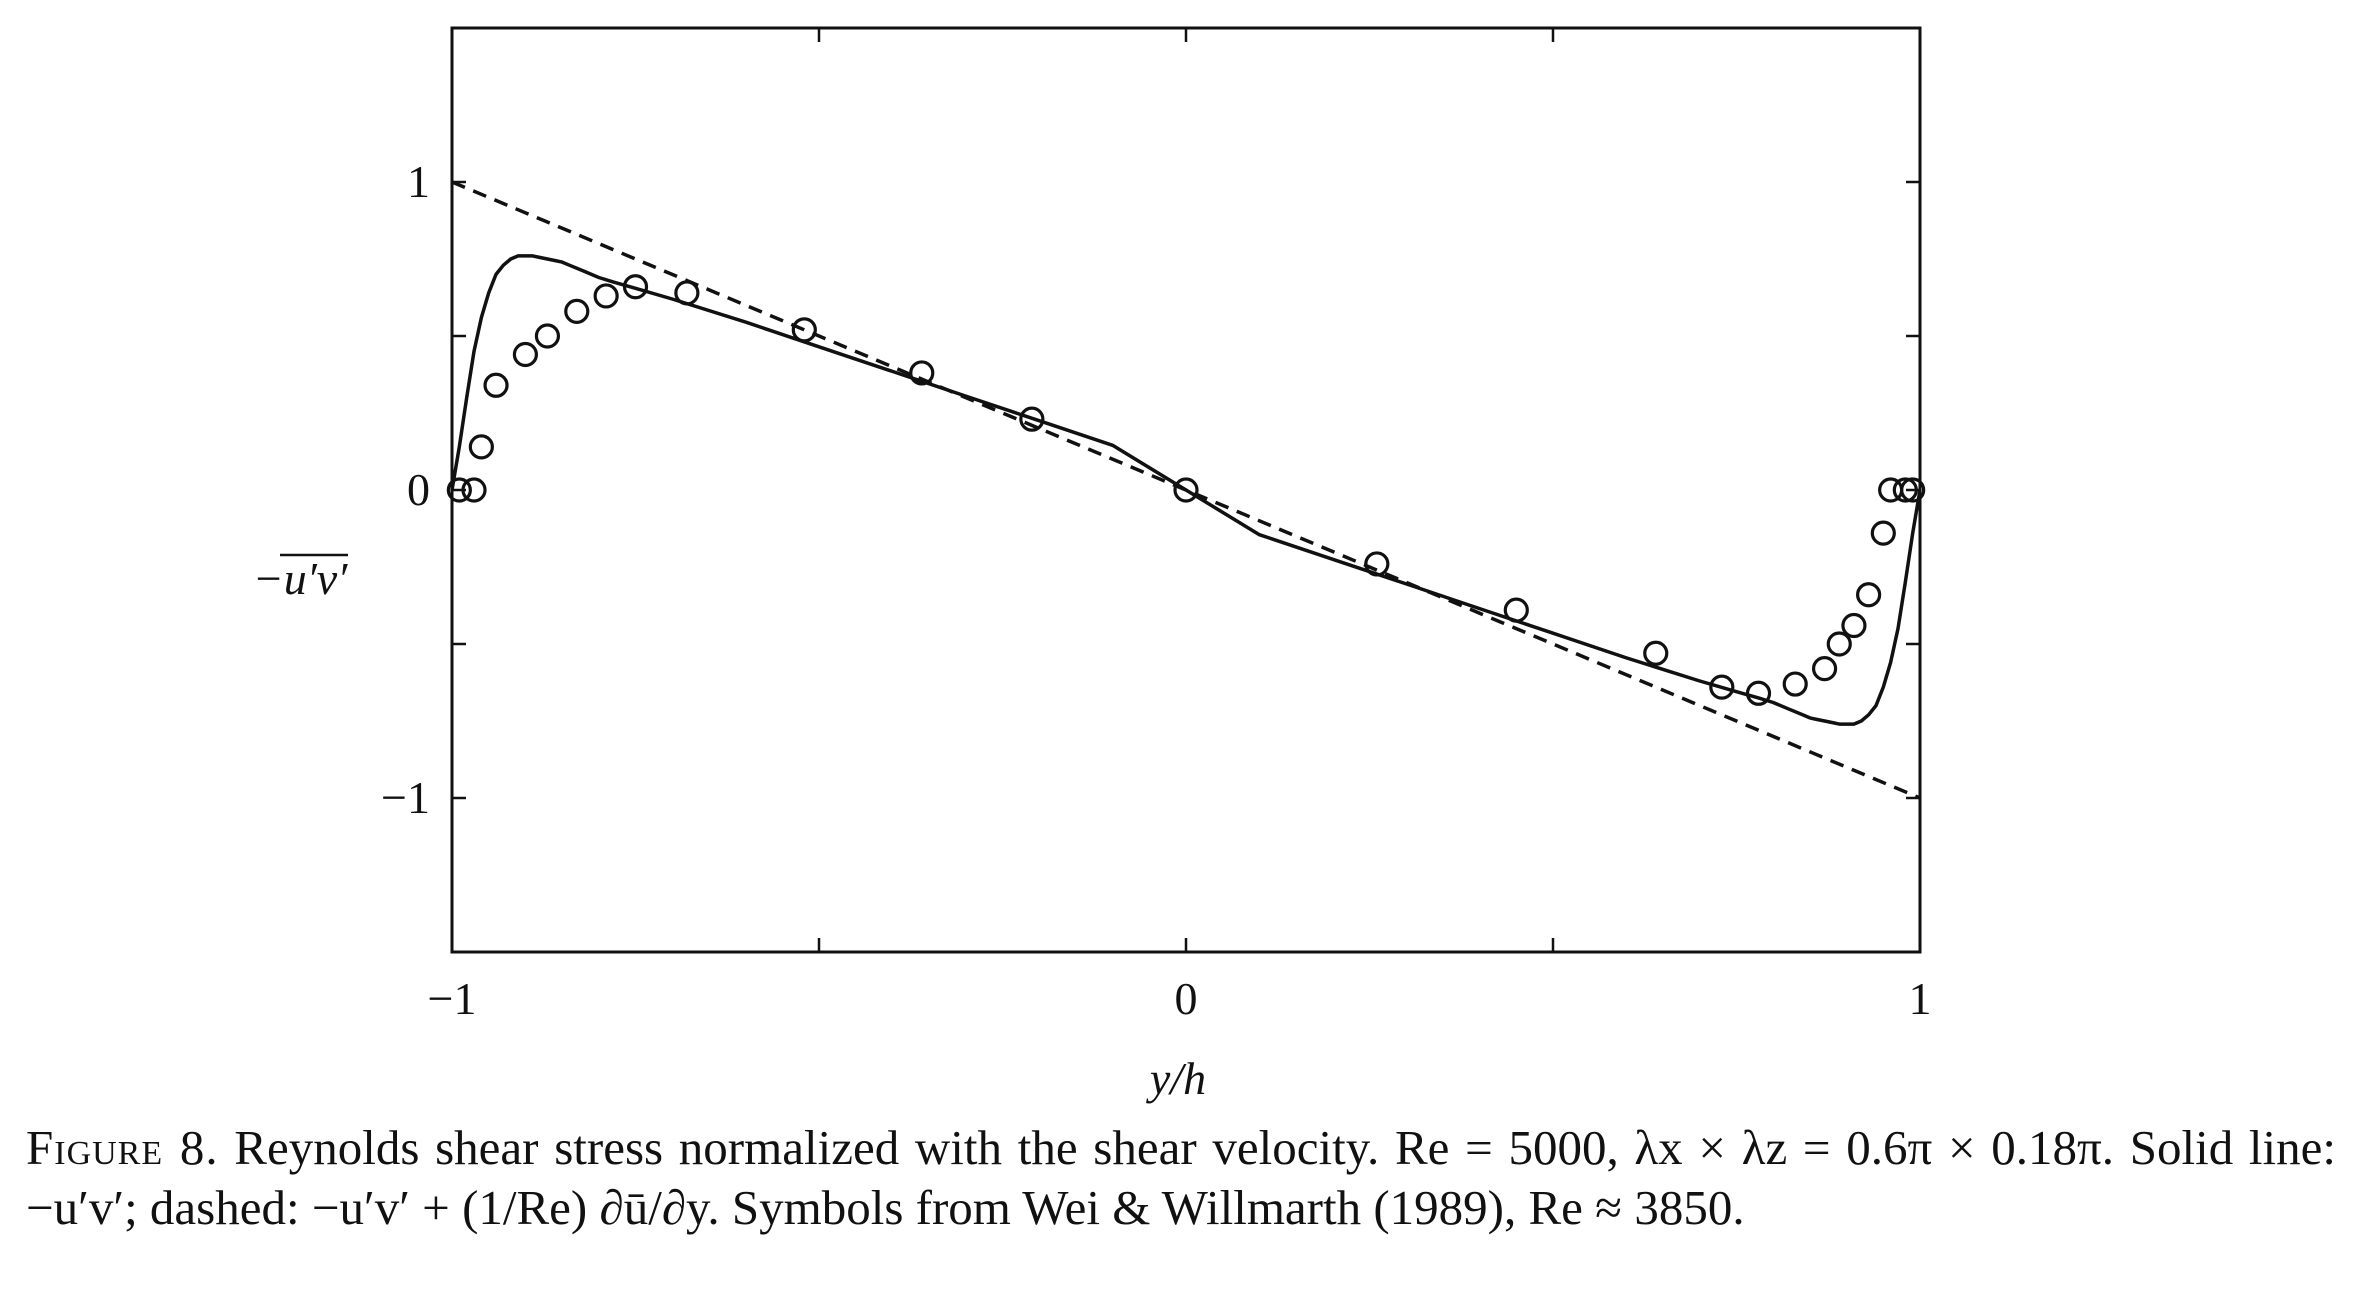 The image size is (2360, 1312). Describe the element at coordinates (1186, 998) in the screenshot. I see `x-tick-label: 0` at that location.